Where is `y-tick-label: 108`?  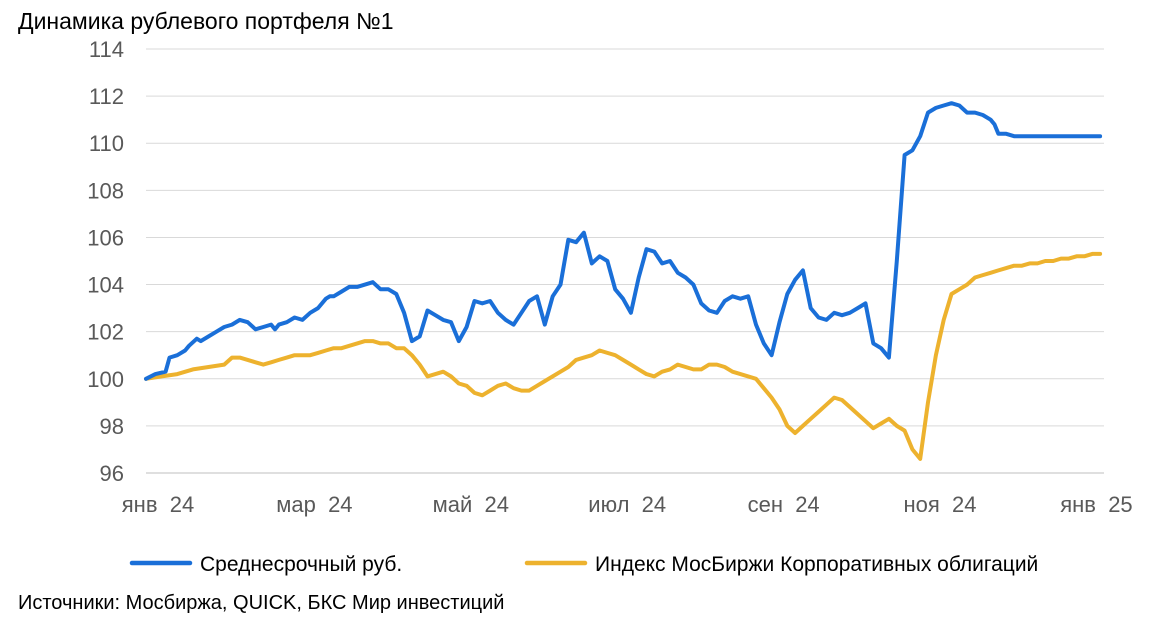 y-tick-label: 108 is located at coordinates (105, 190).